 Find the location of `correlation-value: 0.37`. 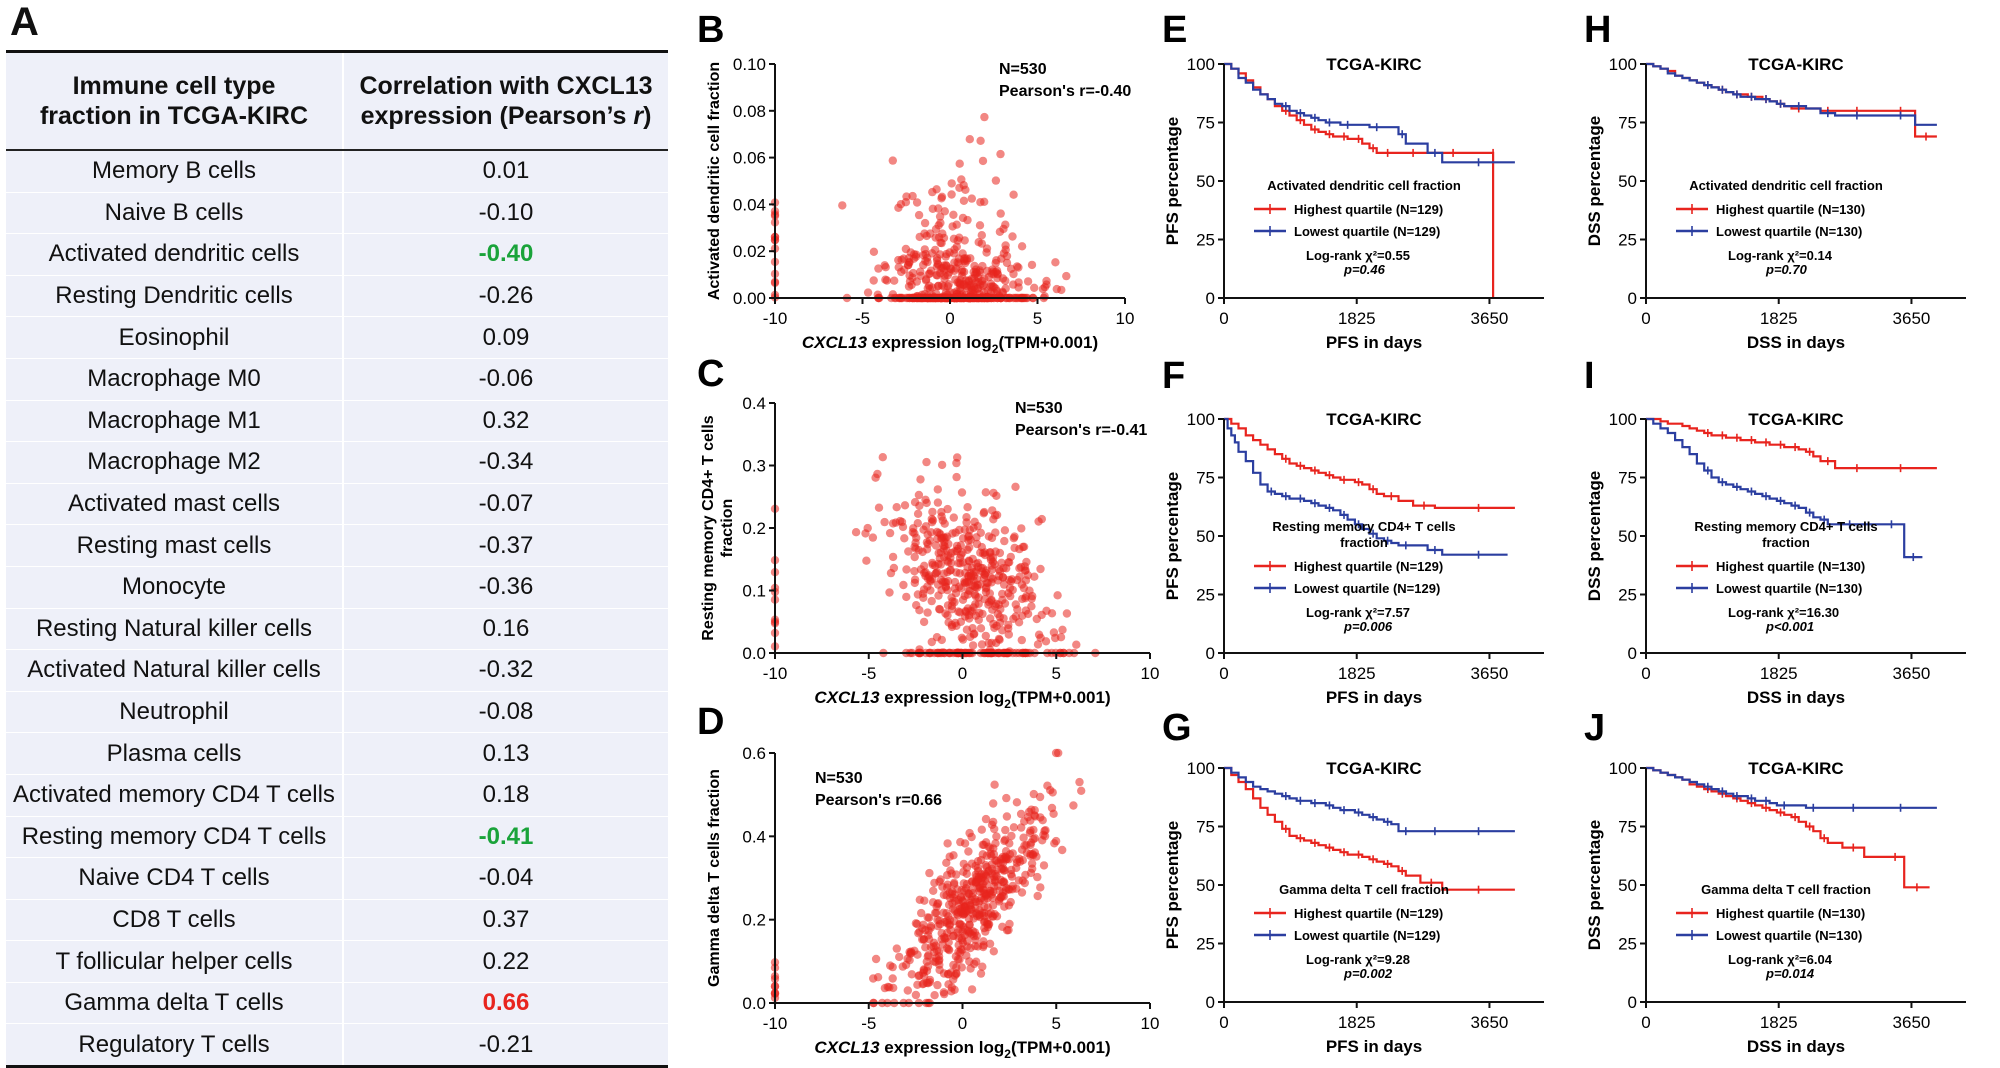

correlation-value: 0.37 is located at coordinates (505, 919).